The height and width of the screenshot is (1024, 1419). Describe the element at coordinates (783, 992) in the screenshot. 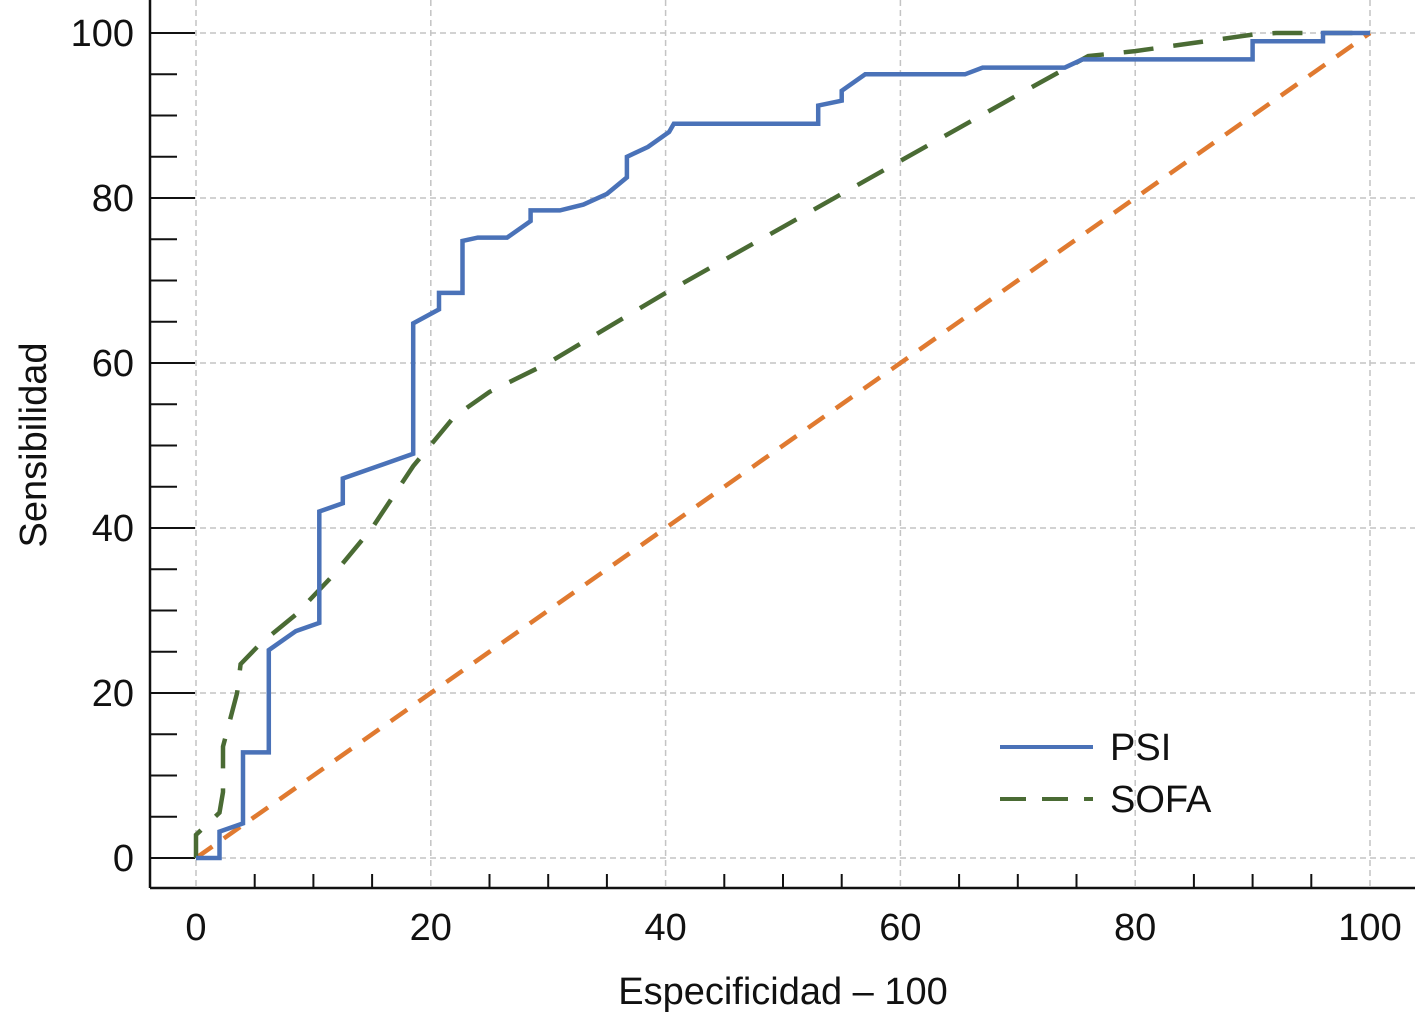

I see `x-axis-title: Especificidad – 100` at that location.